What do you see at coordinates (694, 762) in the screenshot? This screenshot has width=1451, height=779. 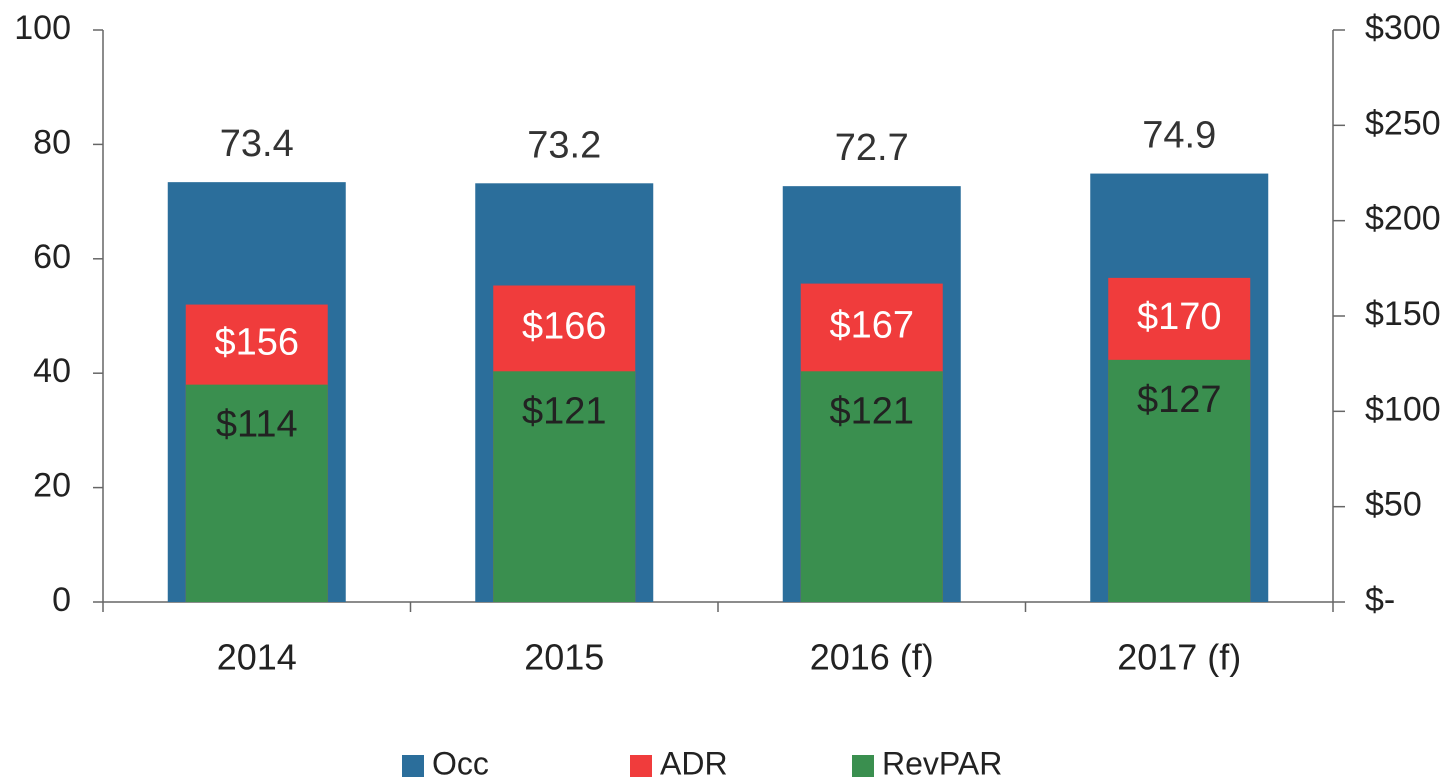 I see `legend-label: ADR` at bounding box center [694, 762].